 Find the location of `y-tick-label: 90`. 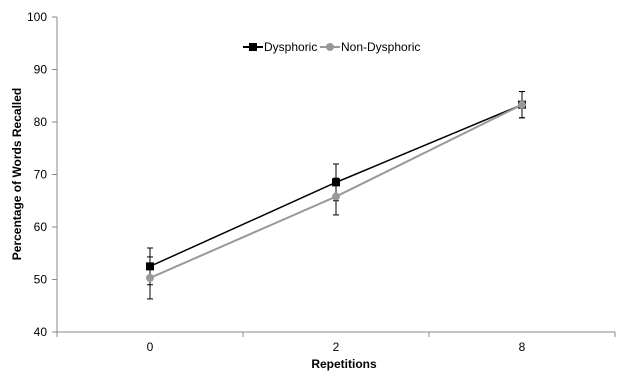

y-tick-label: 90 is located at coordinates (41, 70).